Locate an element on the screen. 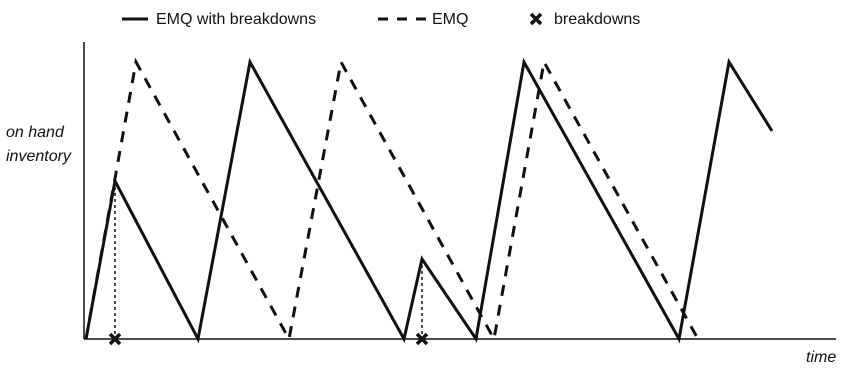 The width and height of the screenshot is (868, 369). legend-label-breakdowns: breakdowns is located at coordinates (597, 19).